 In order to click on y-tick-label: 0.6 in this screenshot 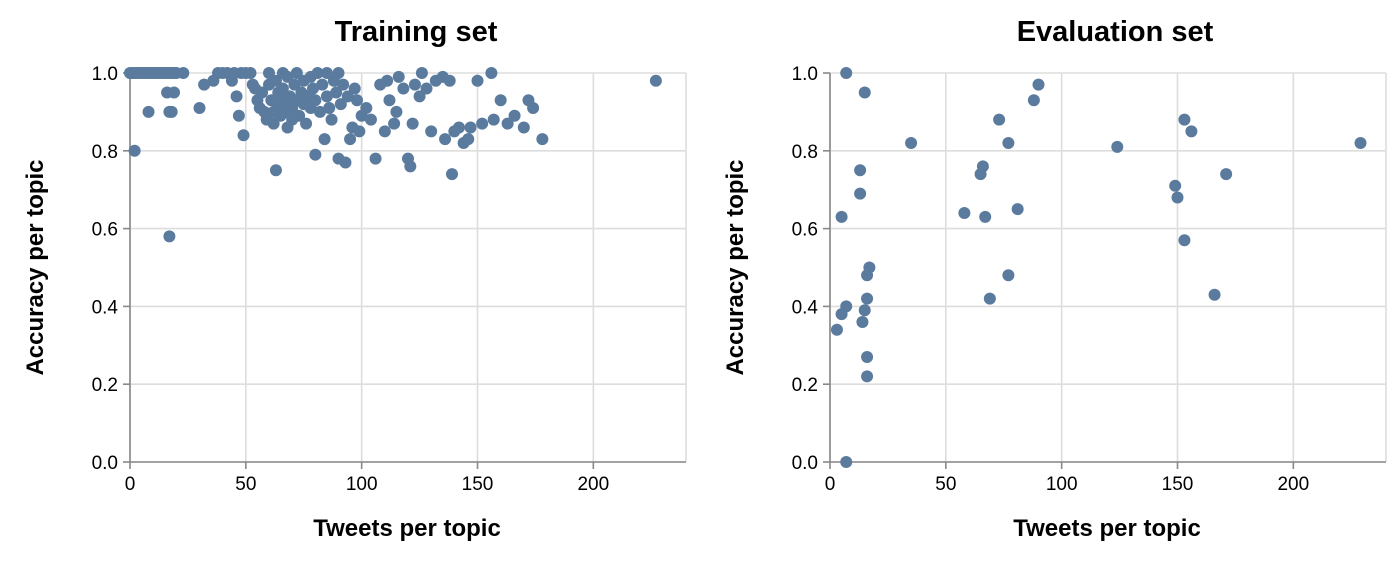, I will do `click(105, 230)`.